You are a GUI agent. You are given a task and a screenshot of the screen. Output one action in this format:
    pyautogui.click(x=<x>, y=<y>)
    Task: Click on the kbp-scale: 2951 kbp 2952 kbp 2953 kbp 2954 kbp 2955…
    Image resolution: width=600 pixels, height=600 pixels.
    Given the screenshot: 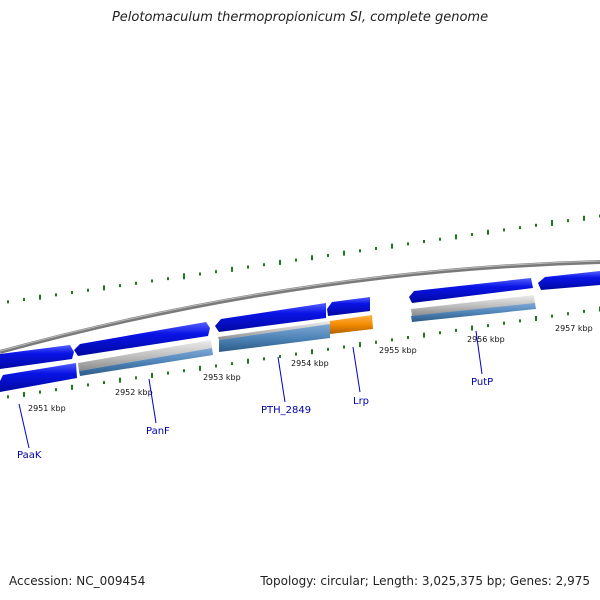 What is the action you would take?
    pyautogui.click(x=310, y=368)
    